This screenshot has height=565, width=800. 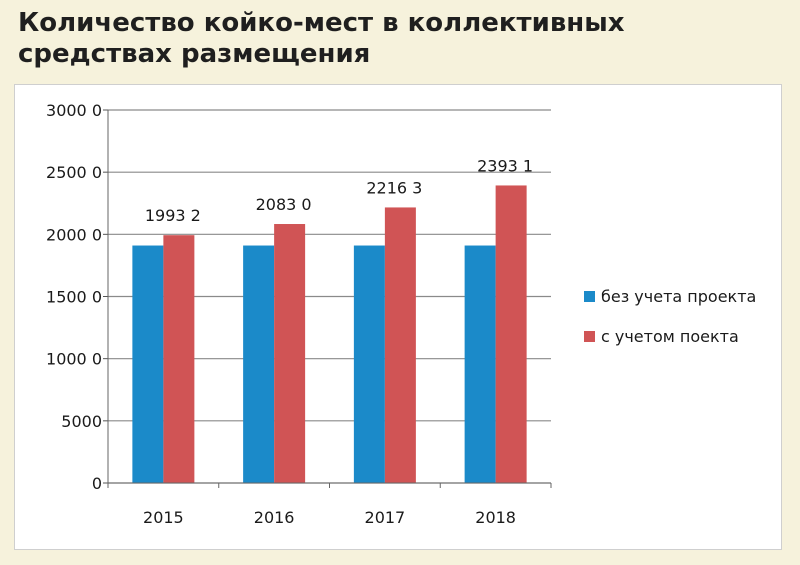 I want to click on data-label: 2216 3, so click(x=394, y=187).